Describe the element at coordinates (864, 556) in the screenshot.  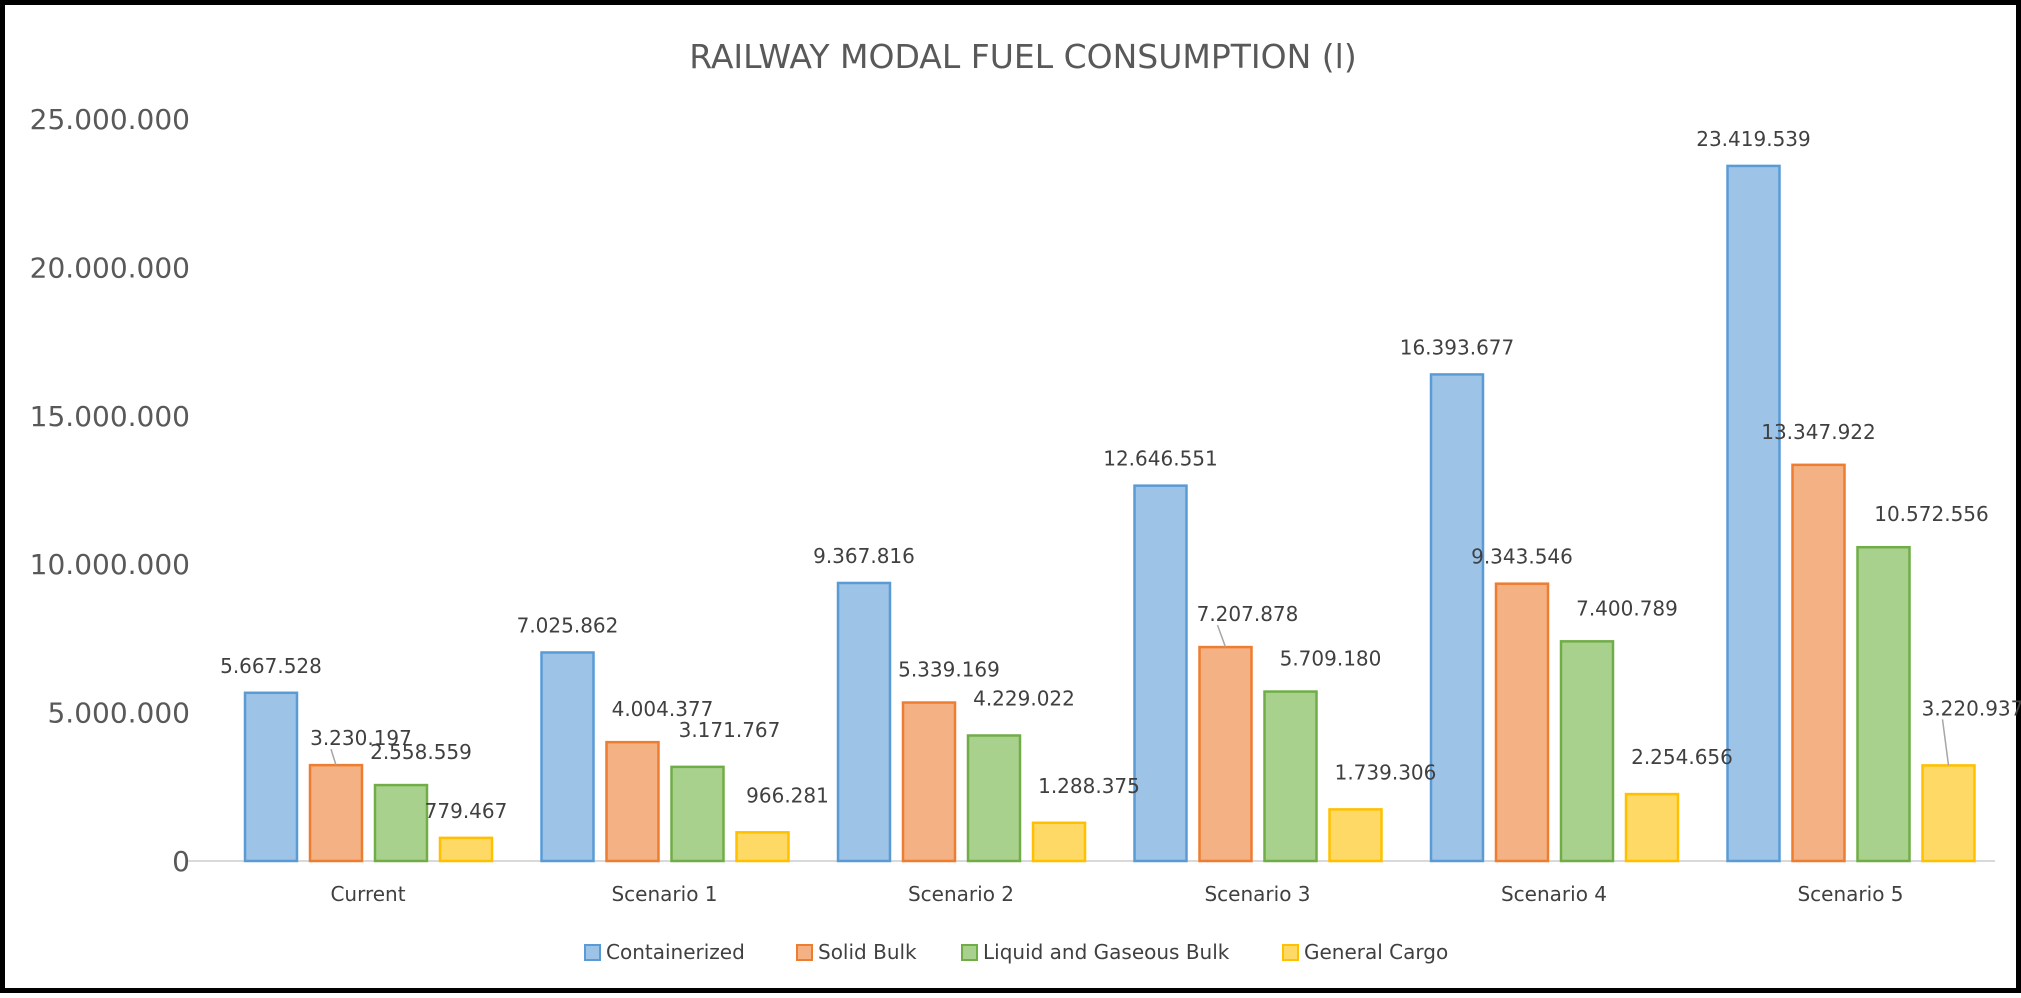
I see `data-label: 9.367.816` at that location.